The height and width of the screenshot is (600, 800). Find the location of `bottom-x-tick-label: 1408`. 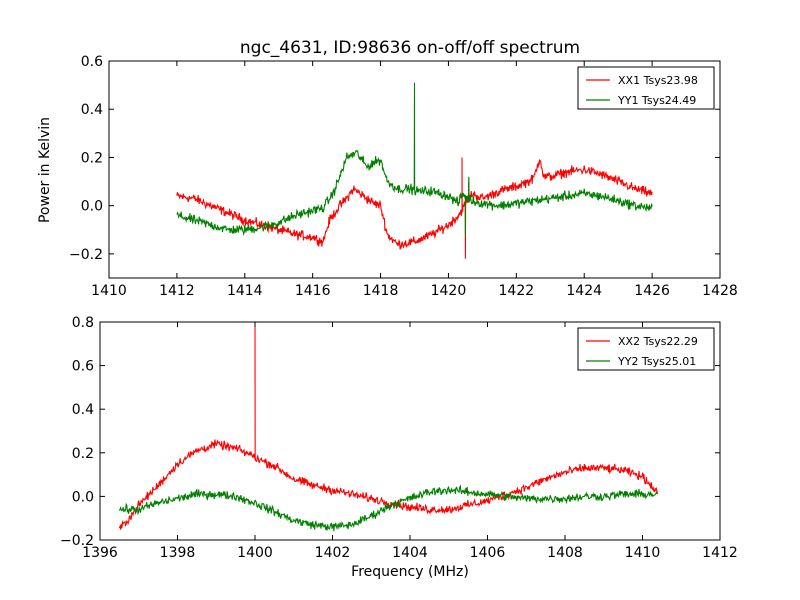

bottom-x-tick-label: 1408 is located at coordinates (565, 553).